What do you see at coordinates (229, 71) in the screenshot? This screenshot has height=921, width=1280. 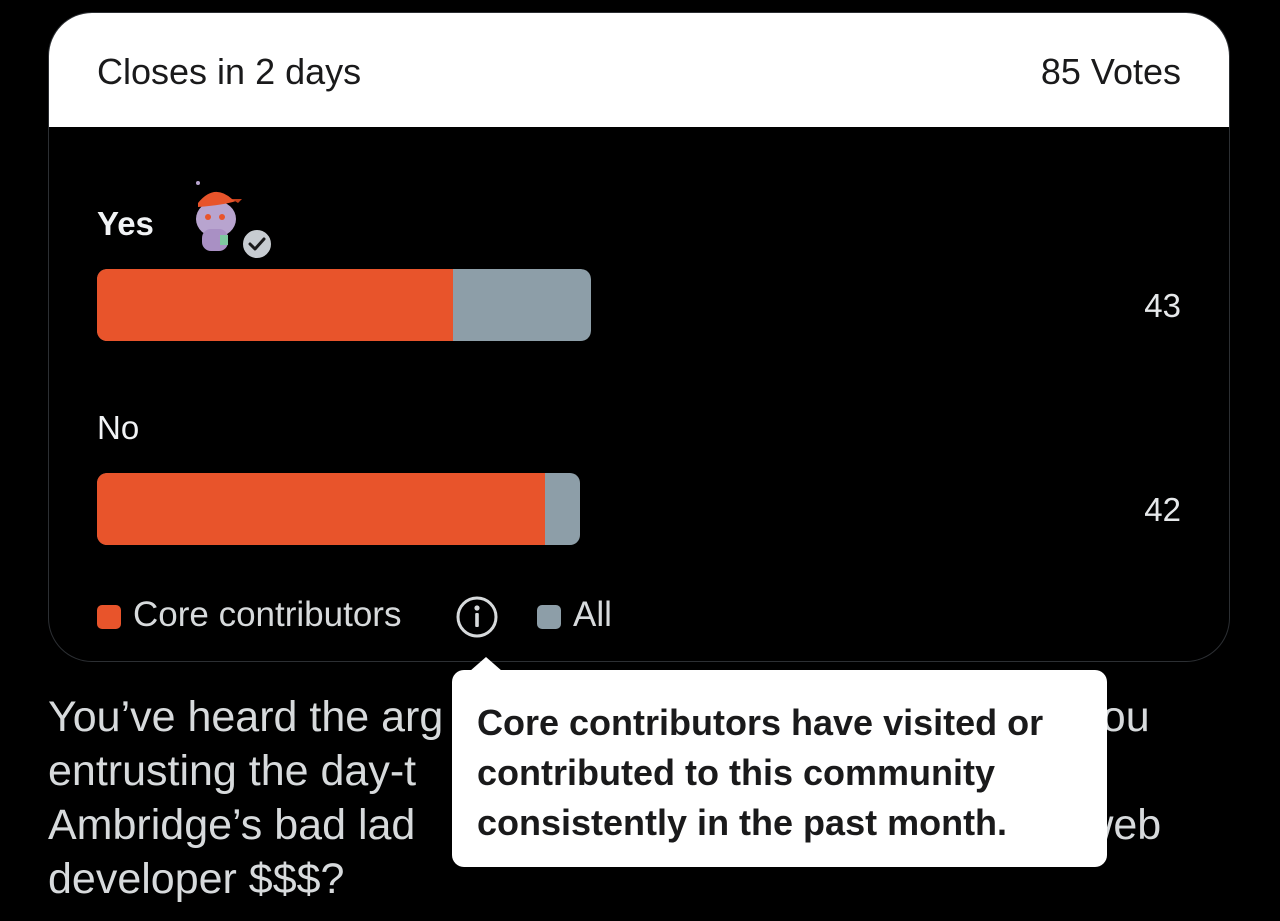 I see `poll-closes-text: Closes in 2 days` at bounding box center [229, 71].